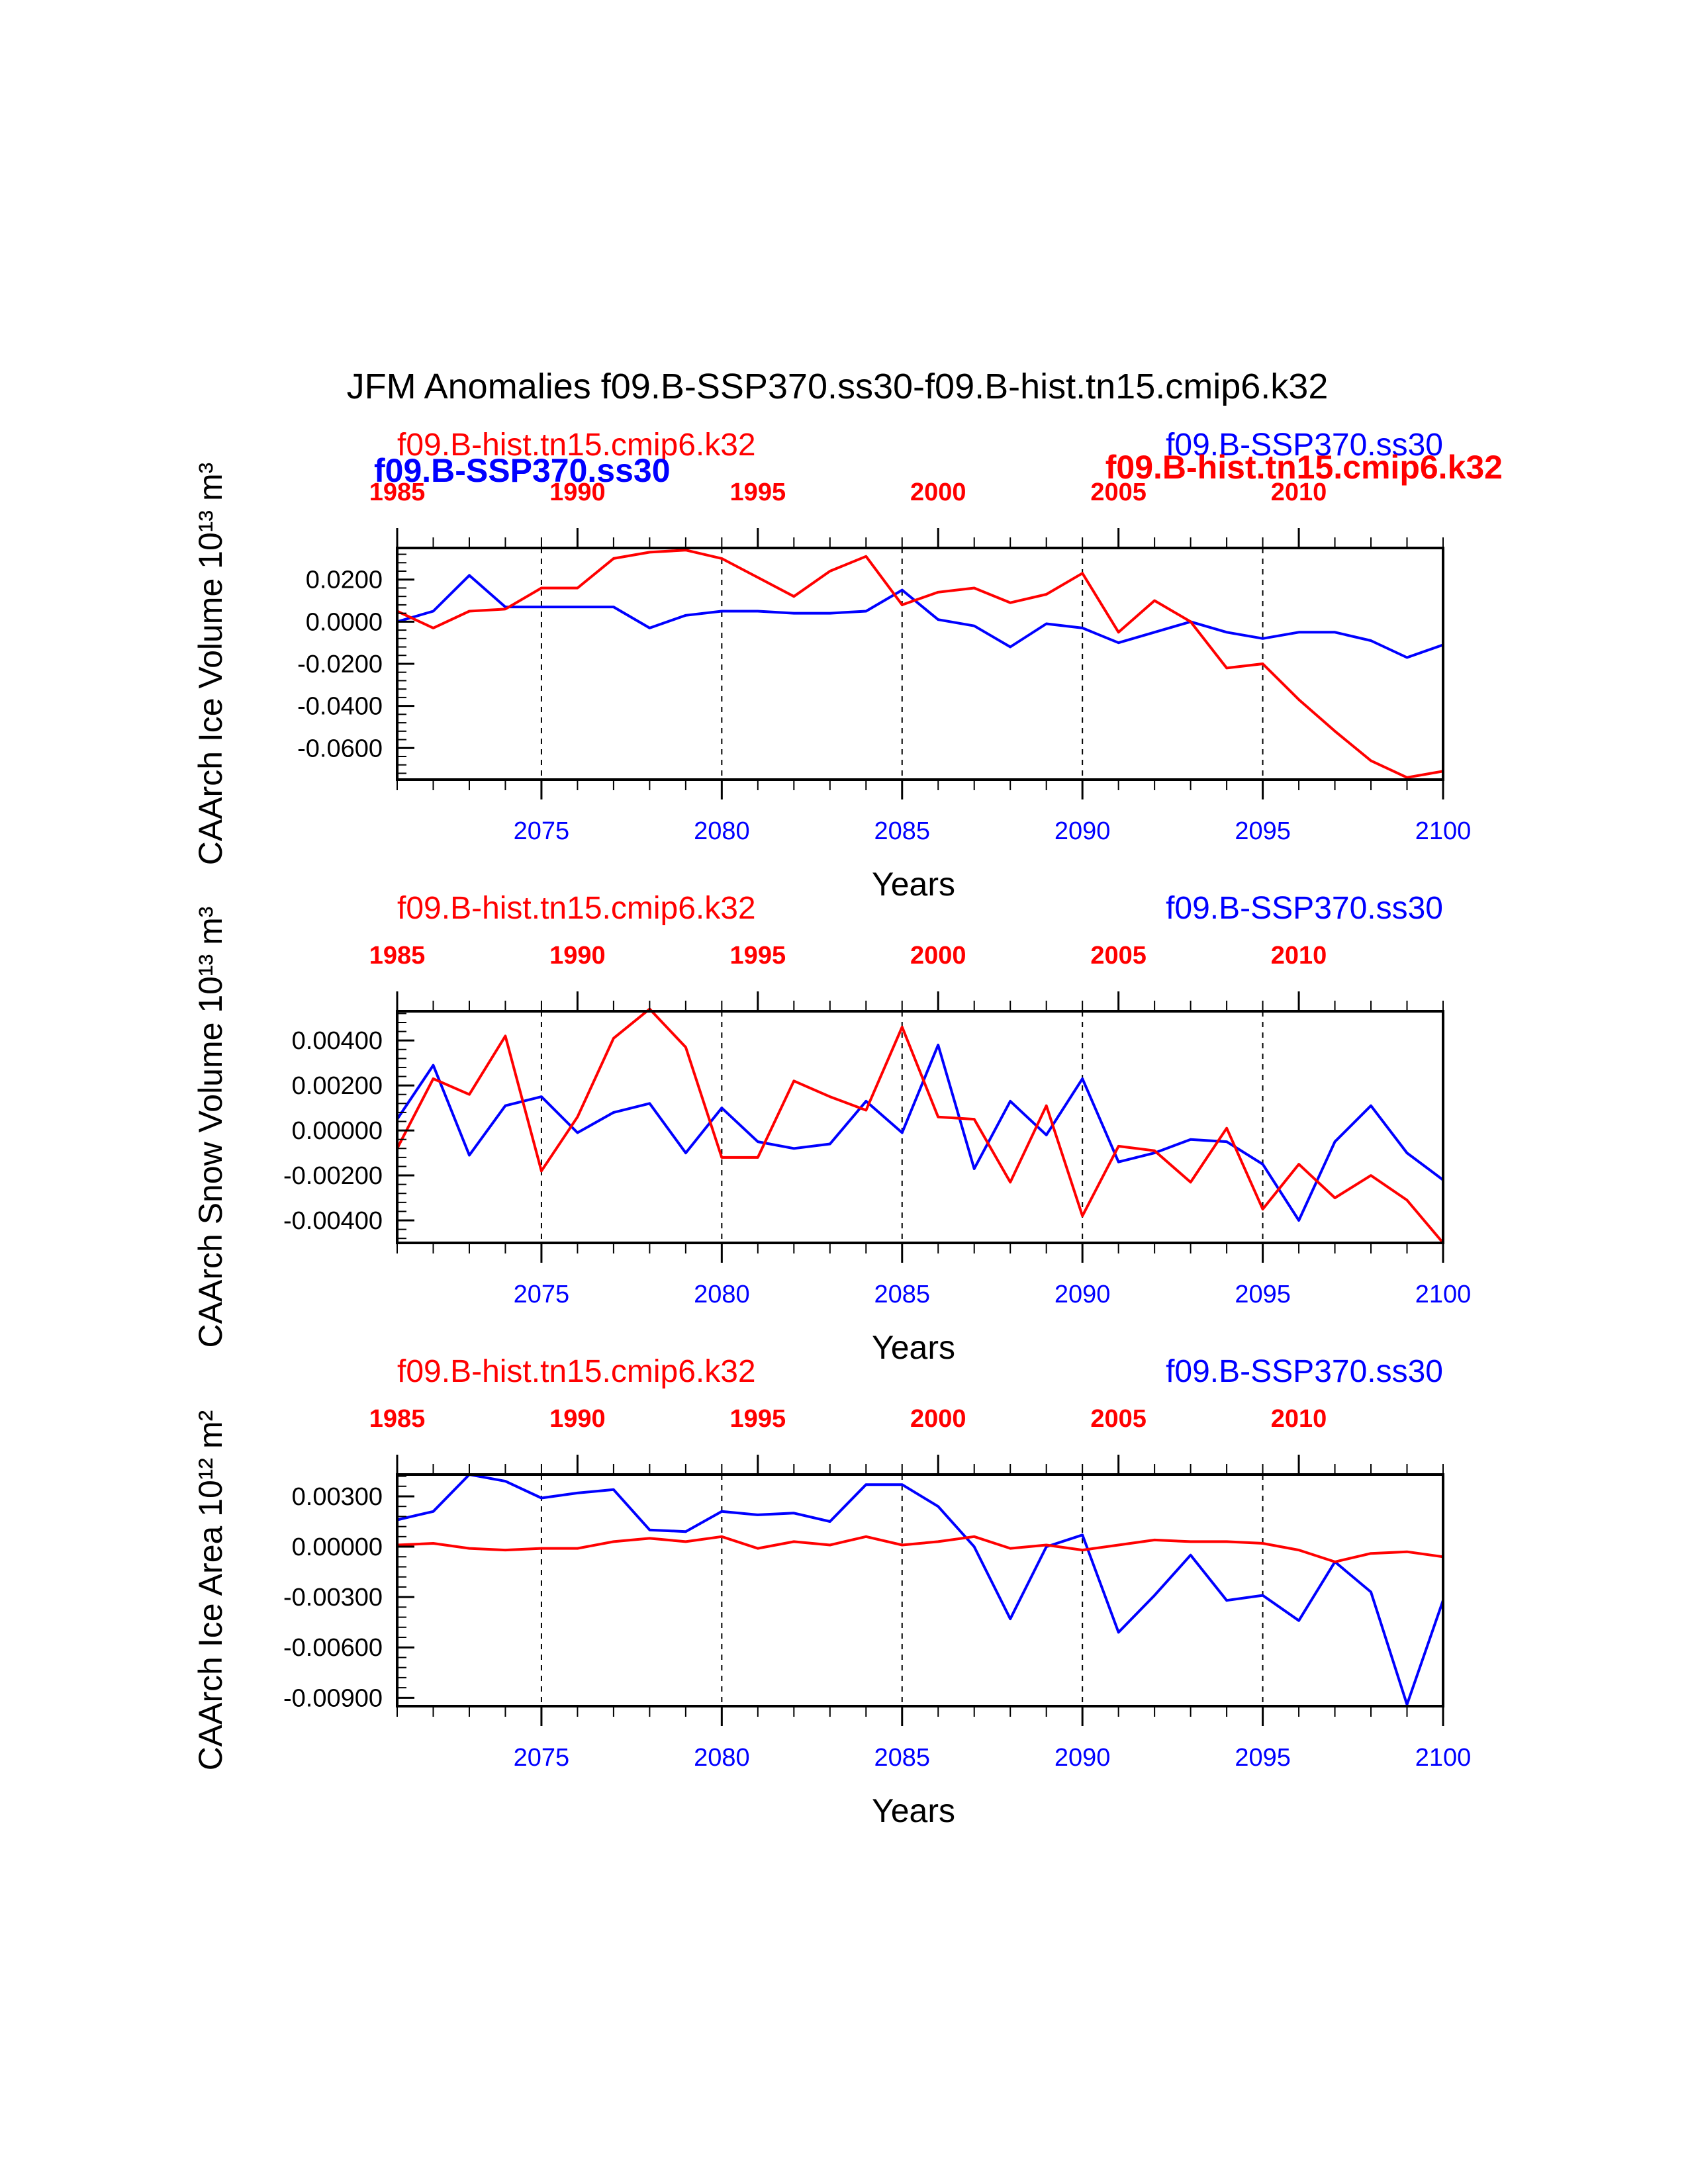 This screenshot has width=1688, height=2184. What do you see at coordinates (337, 1086) in the screenshot?
I see `y-tick-label: 0.00200` at bounding box center [337, 1086].